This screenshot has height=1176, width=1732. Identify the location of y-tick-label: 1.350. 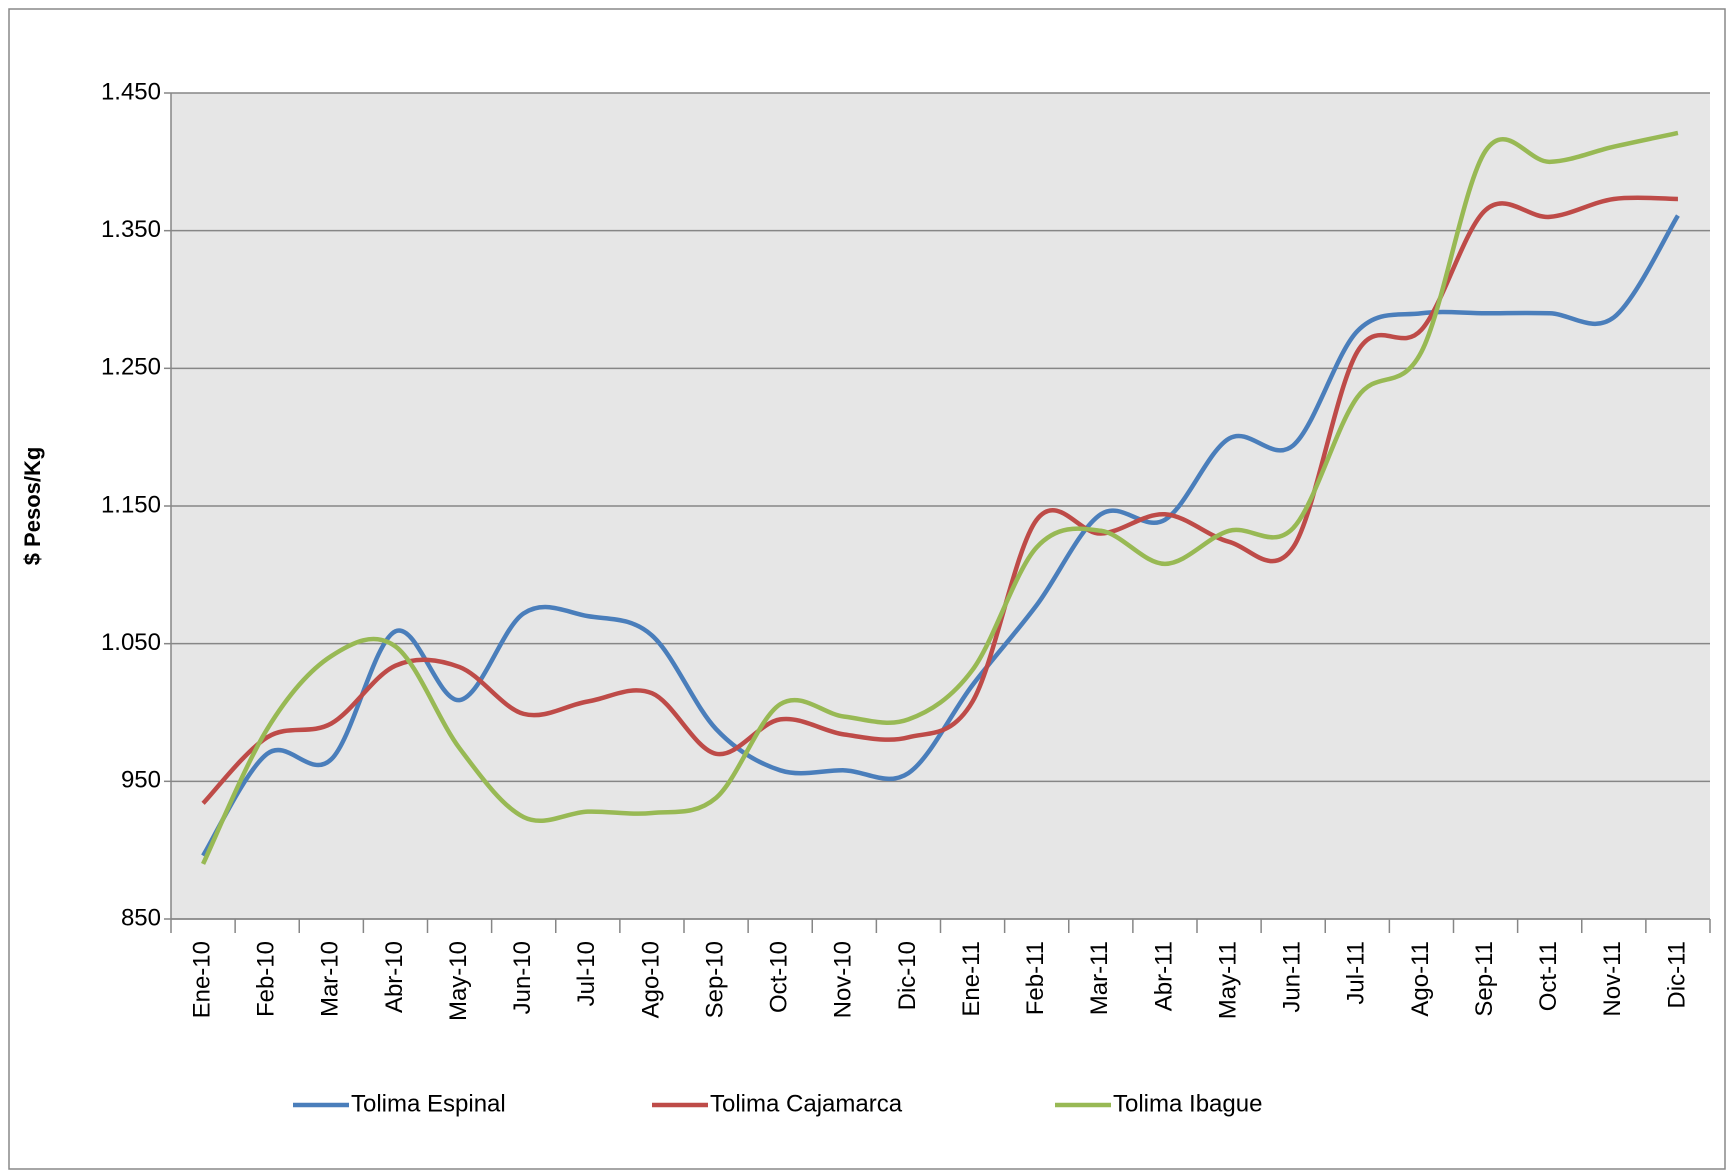
(131, 229).